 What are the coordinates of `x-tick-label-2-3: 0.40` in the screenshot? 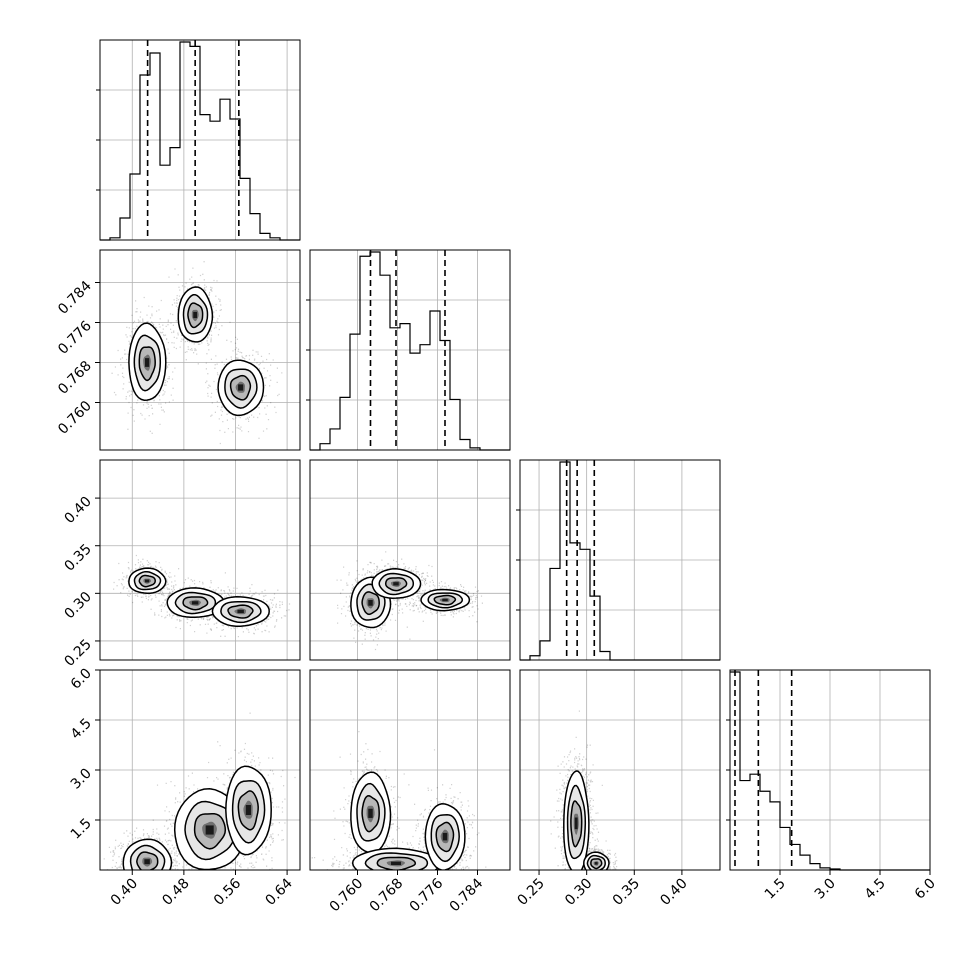 It's located at (673, 892).